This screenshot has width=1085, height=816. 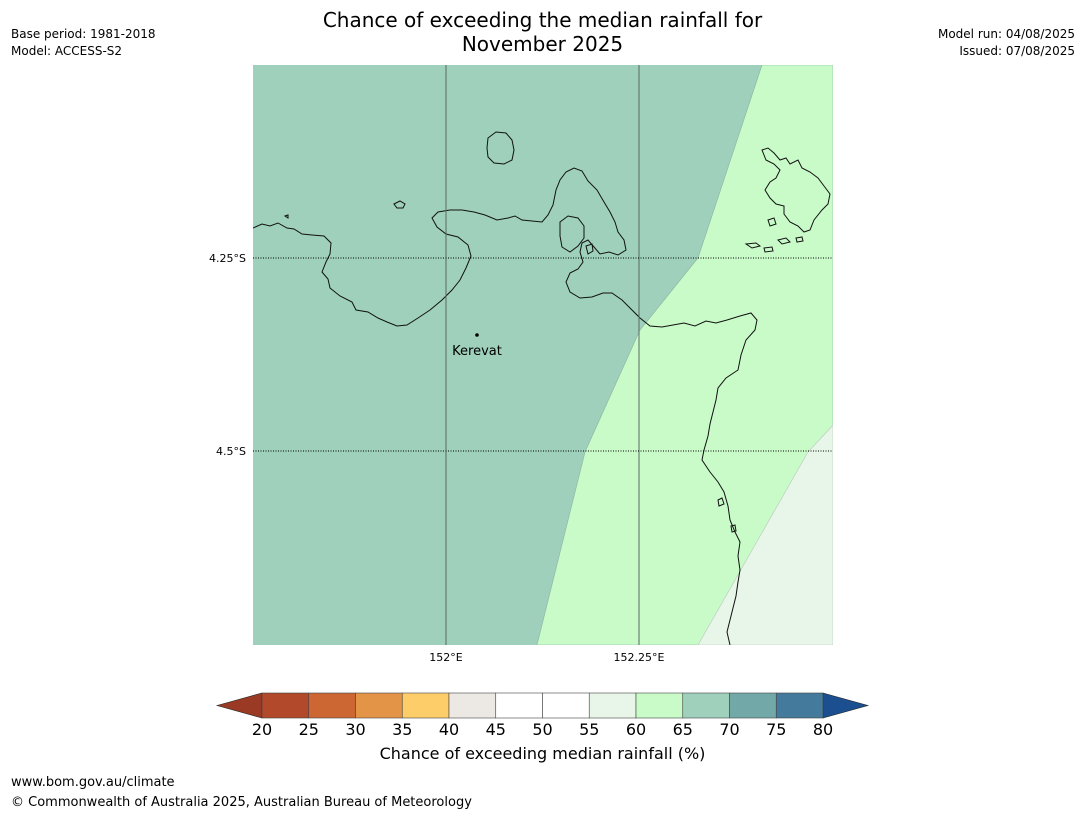 I want to click on place-label-kerevat: Kerevat, so click(x=477, y=351).